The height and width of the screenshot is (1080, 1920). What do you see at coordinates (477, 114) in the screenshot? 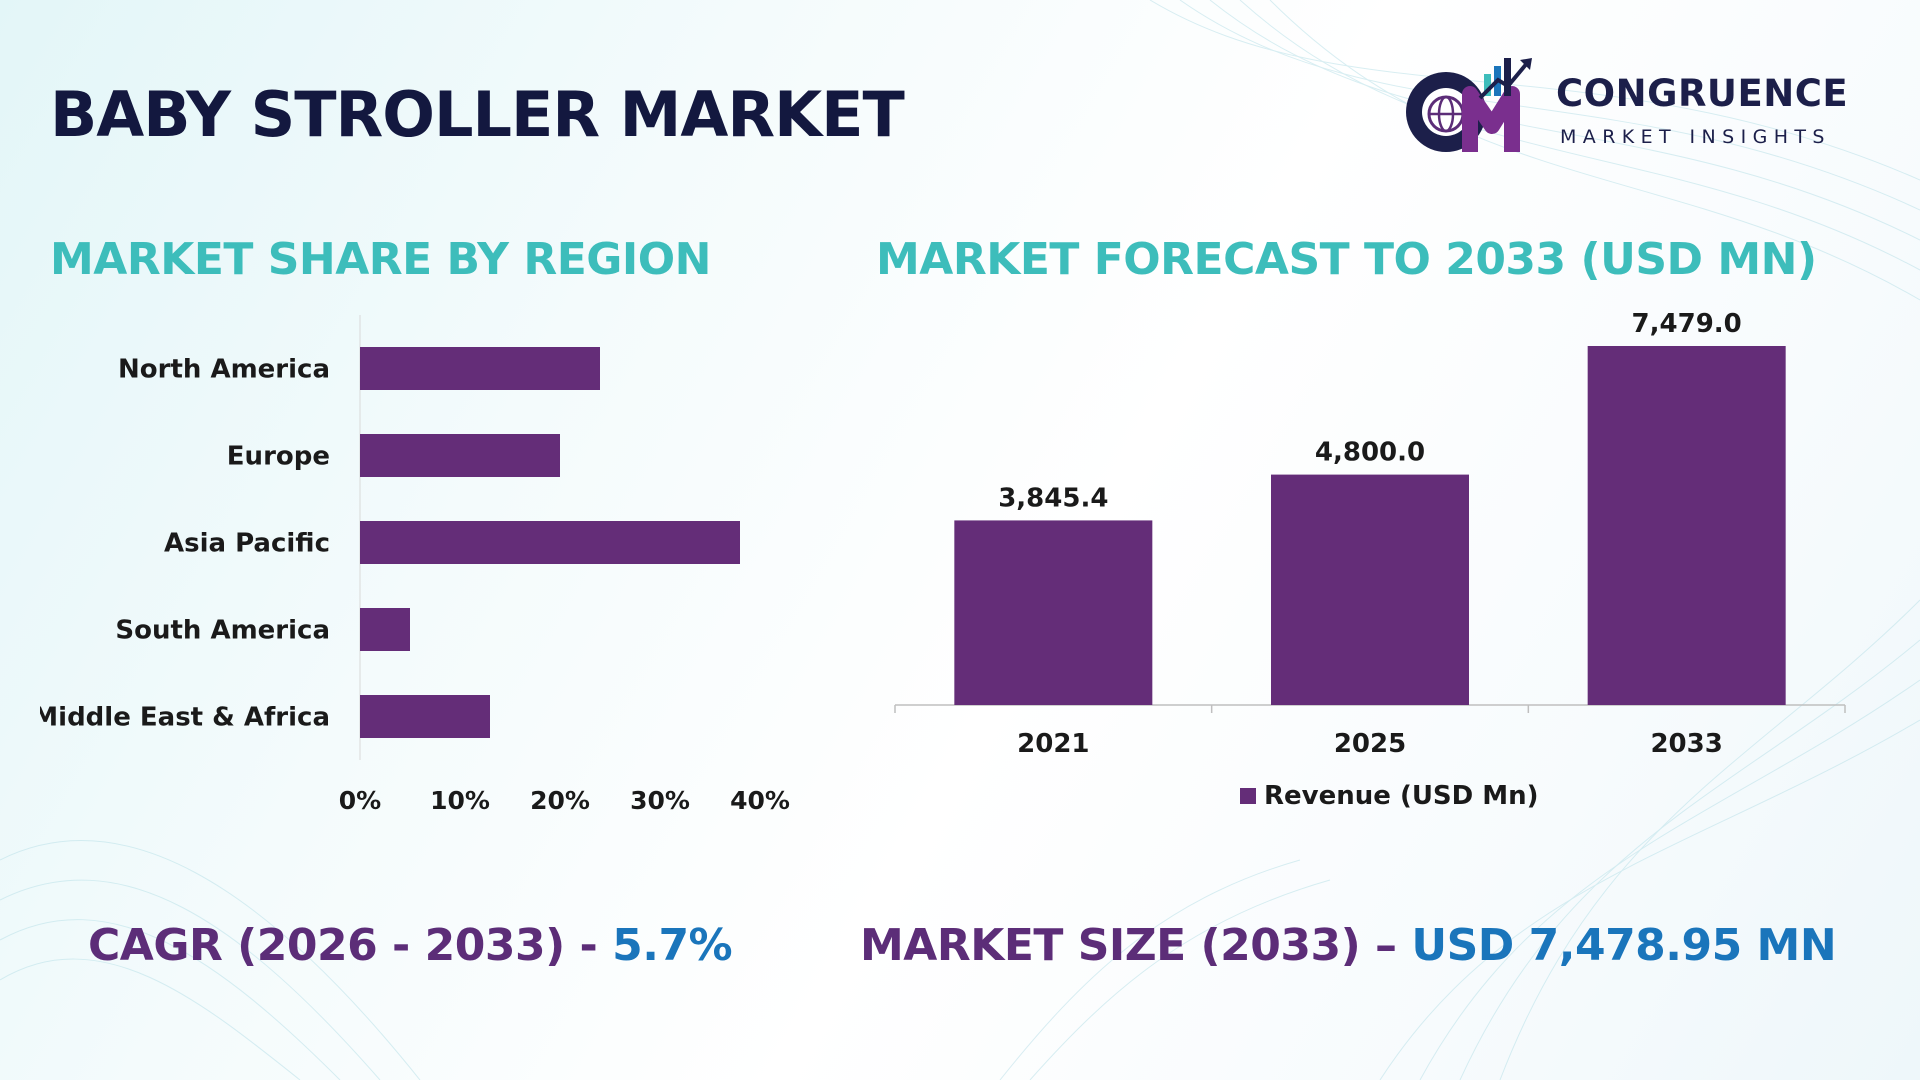
I see `page-title: BABY STROLLER MARKET` at bounding box center [477, 114].